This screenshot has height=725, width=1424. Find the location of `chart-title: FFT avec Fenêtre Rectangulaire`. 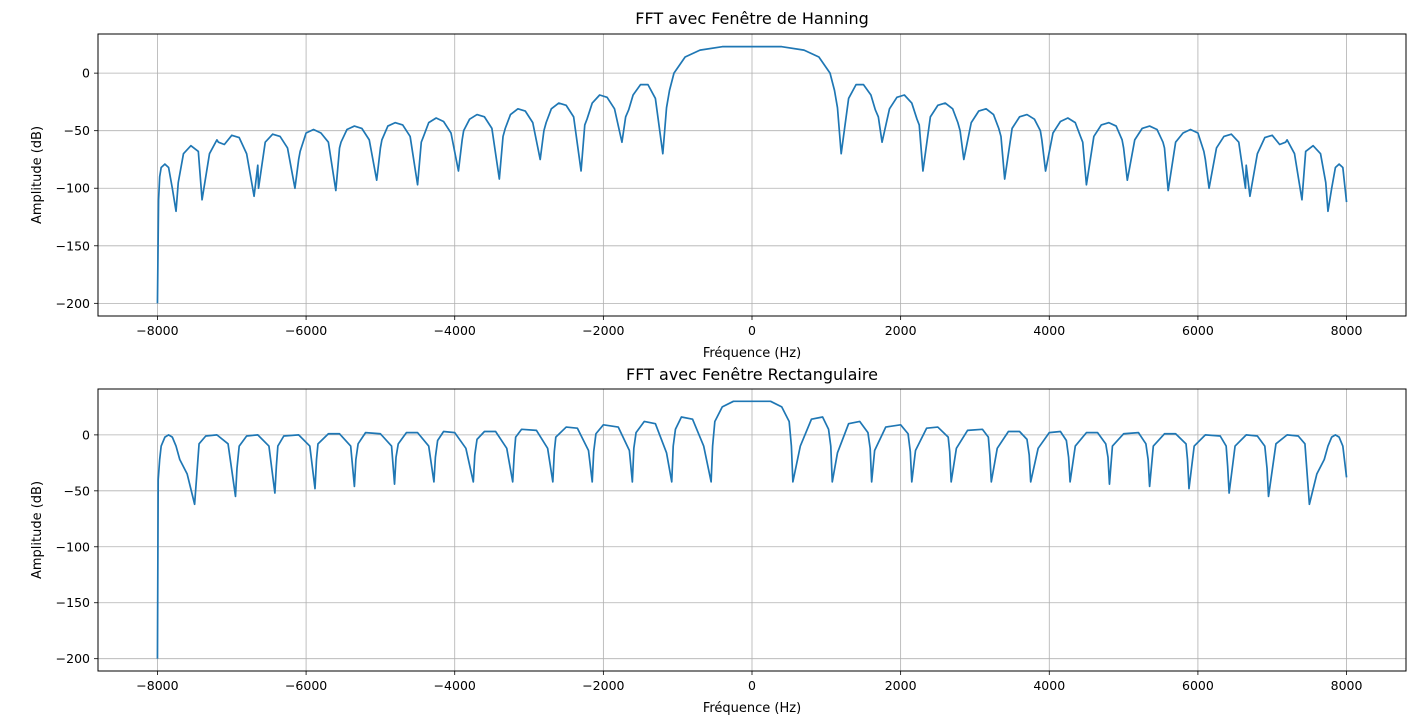

chart-title: FFT avec Fenêtre Rectangulaire is located at coordinates (752, 374).